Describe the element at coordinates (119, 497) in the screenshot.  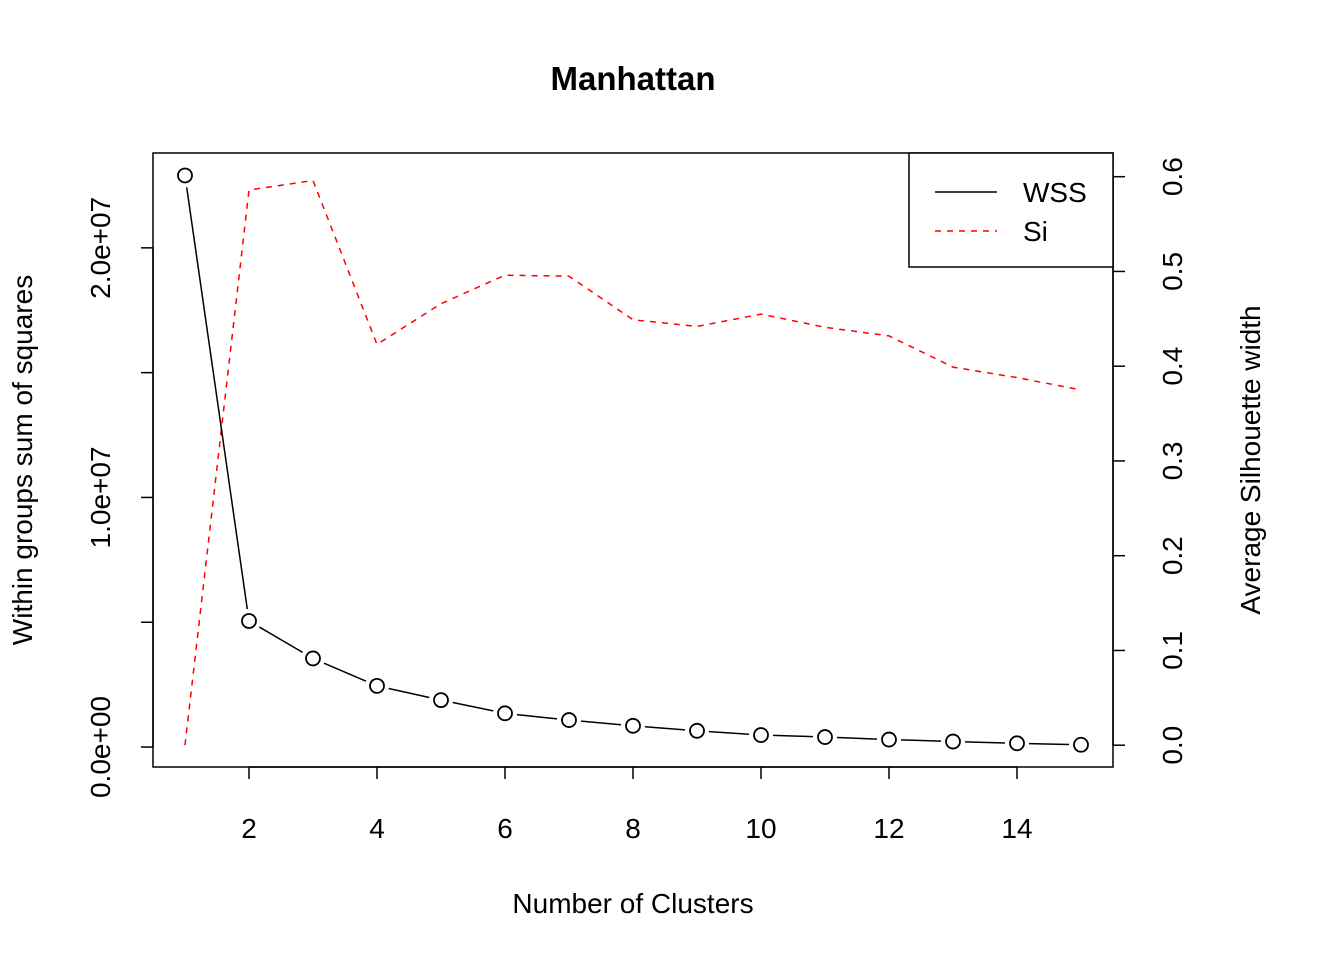
I see `y-left-axis: 0.0e+00 1.0e+07 2.0e+07` at that location.